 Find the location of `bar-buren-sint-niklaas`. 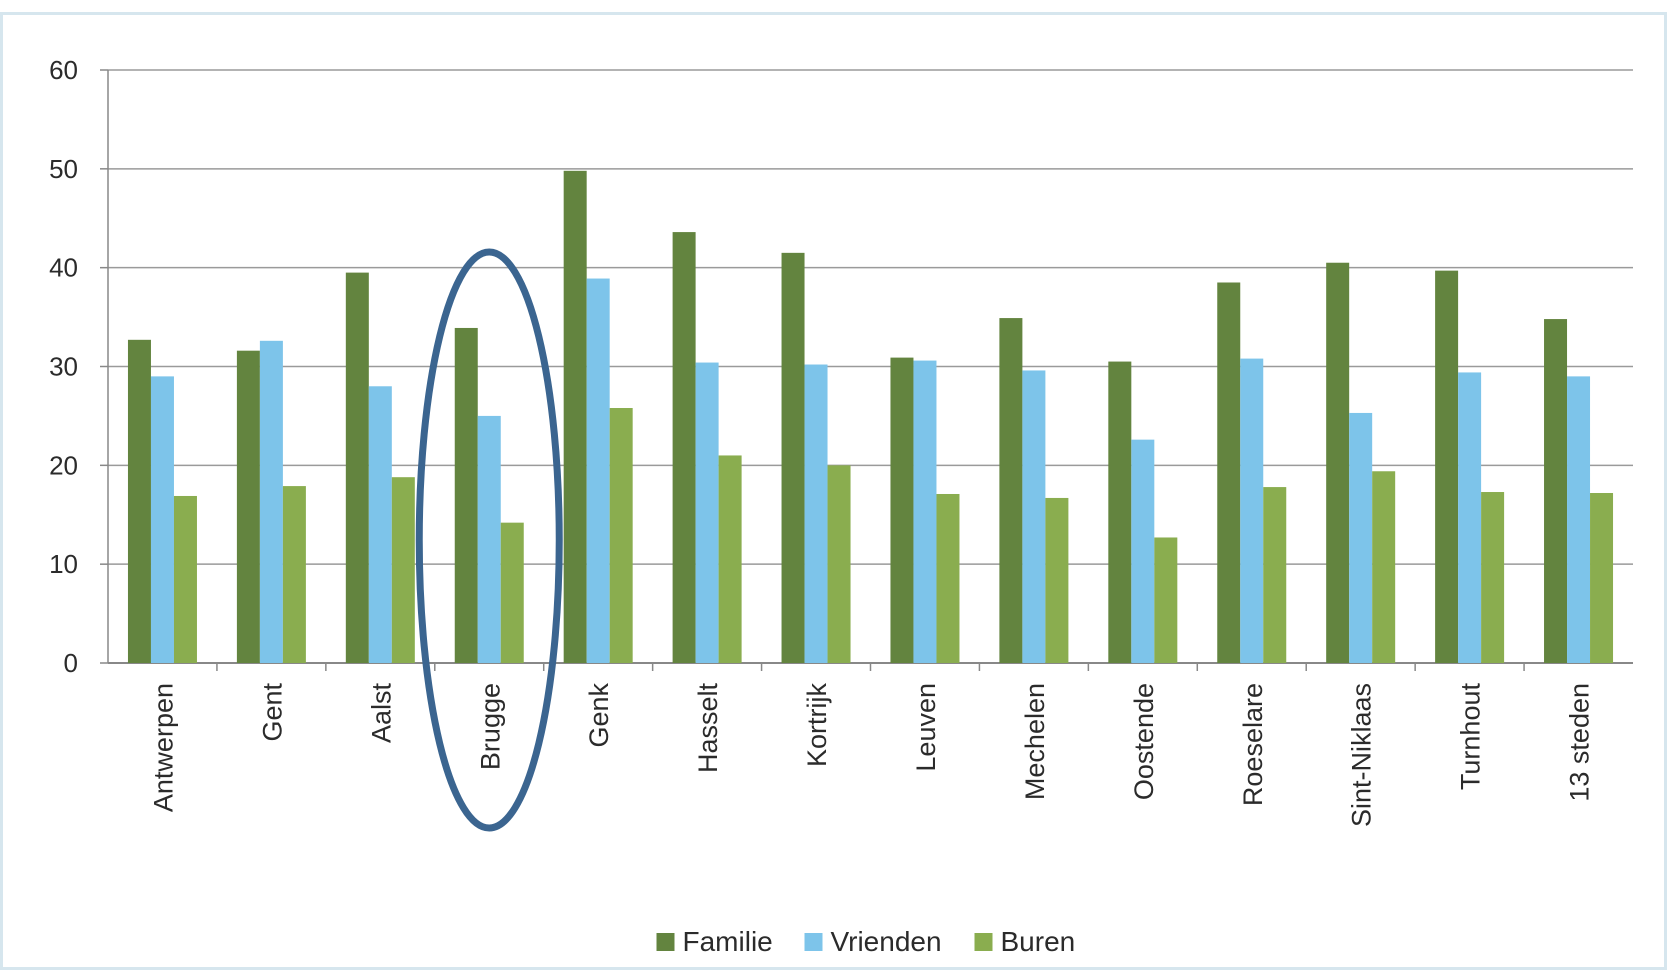

bar-buren-sint-niklaas is located at coordinates (1384, 567).